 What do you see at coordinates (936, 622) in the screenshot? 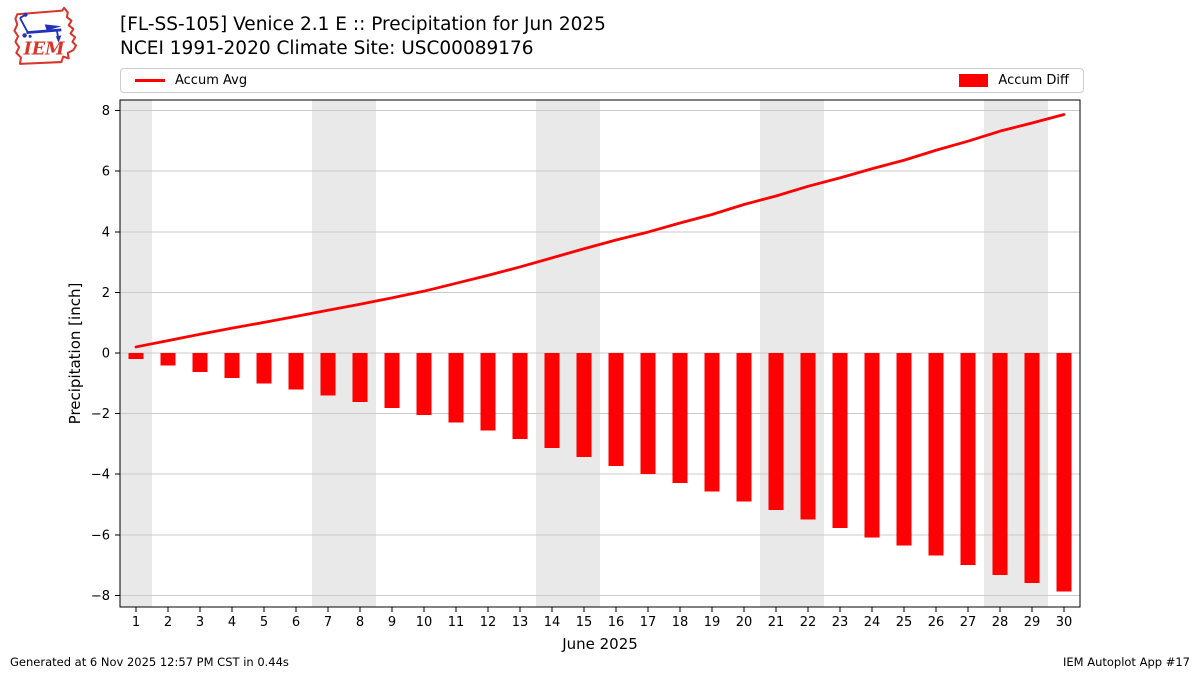
I see `x-tick-label: 26` at bounding box center [936, 622].